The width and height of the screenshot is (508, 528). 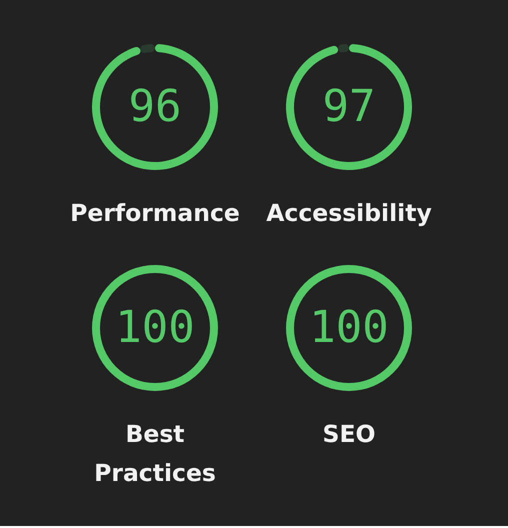 What do you see at coordinates (155, 106) in the screenshot?
I see `data-label: 96` at bounding box center [155, 106].